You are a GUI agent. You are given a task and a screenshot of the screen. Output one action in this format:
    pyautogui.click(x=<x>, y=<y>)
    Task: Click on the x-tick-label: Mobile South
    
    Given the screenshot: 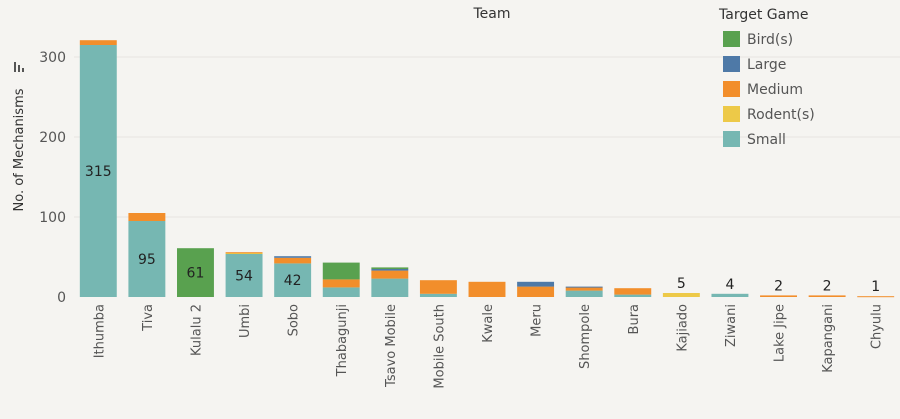 What is the action you would take?
    pyautogui.click(x=439, y=346)
    